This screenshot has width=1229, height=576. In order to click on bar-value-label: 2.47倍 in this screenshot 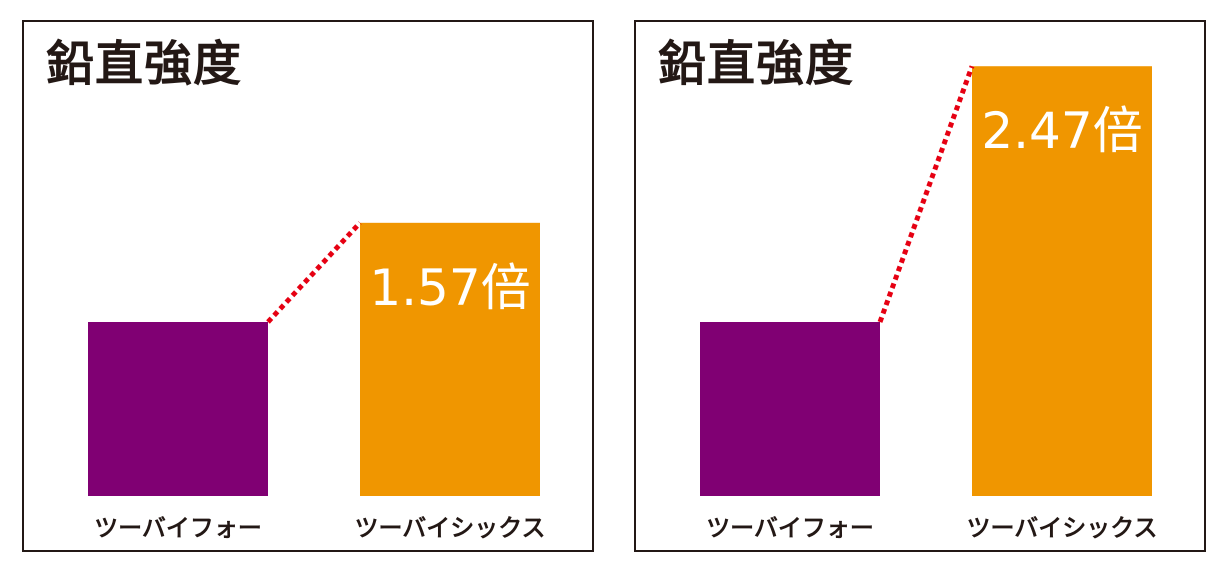, I will do `click(1061, 131)`.